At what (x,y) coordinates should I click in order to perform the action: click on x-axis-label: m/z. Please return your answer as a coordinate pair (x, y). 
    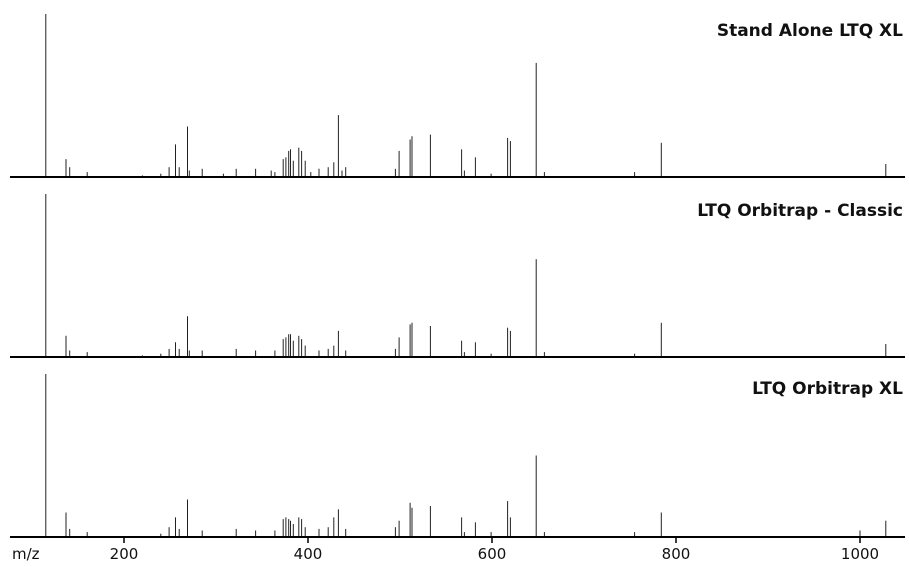
    Looking at the image, I should click on (26, 554).